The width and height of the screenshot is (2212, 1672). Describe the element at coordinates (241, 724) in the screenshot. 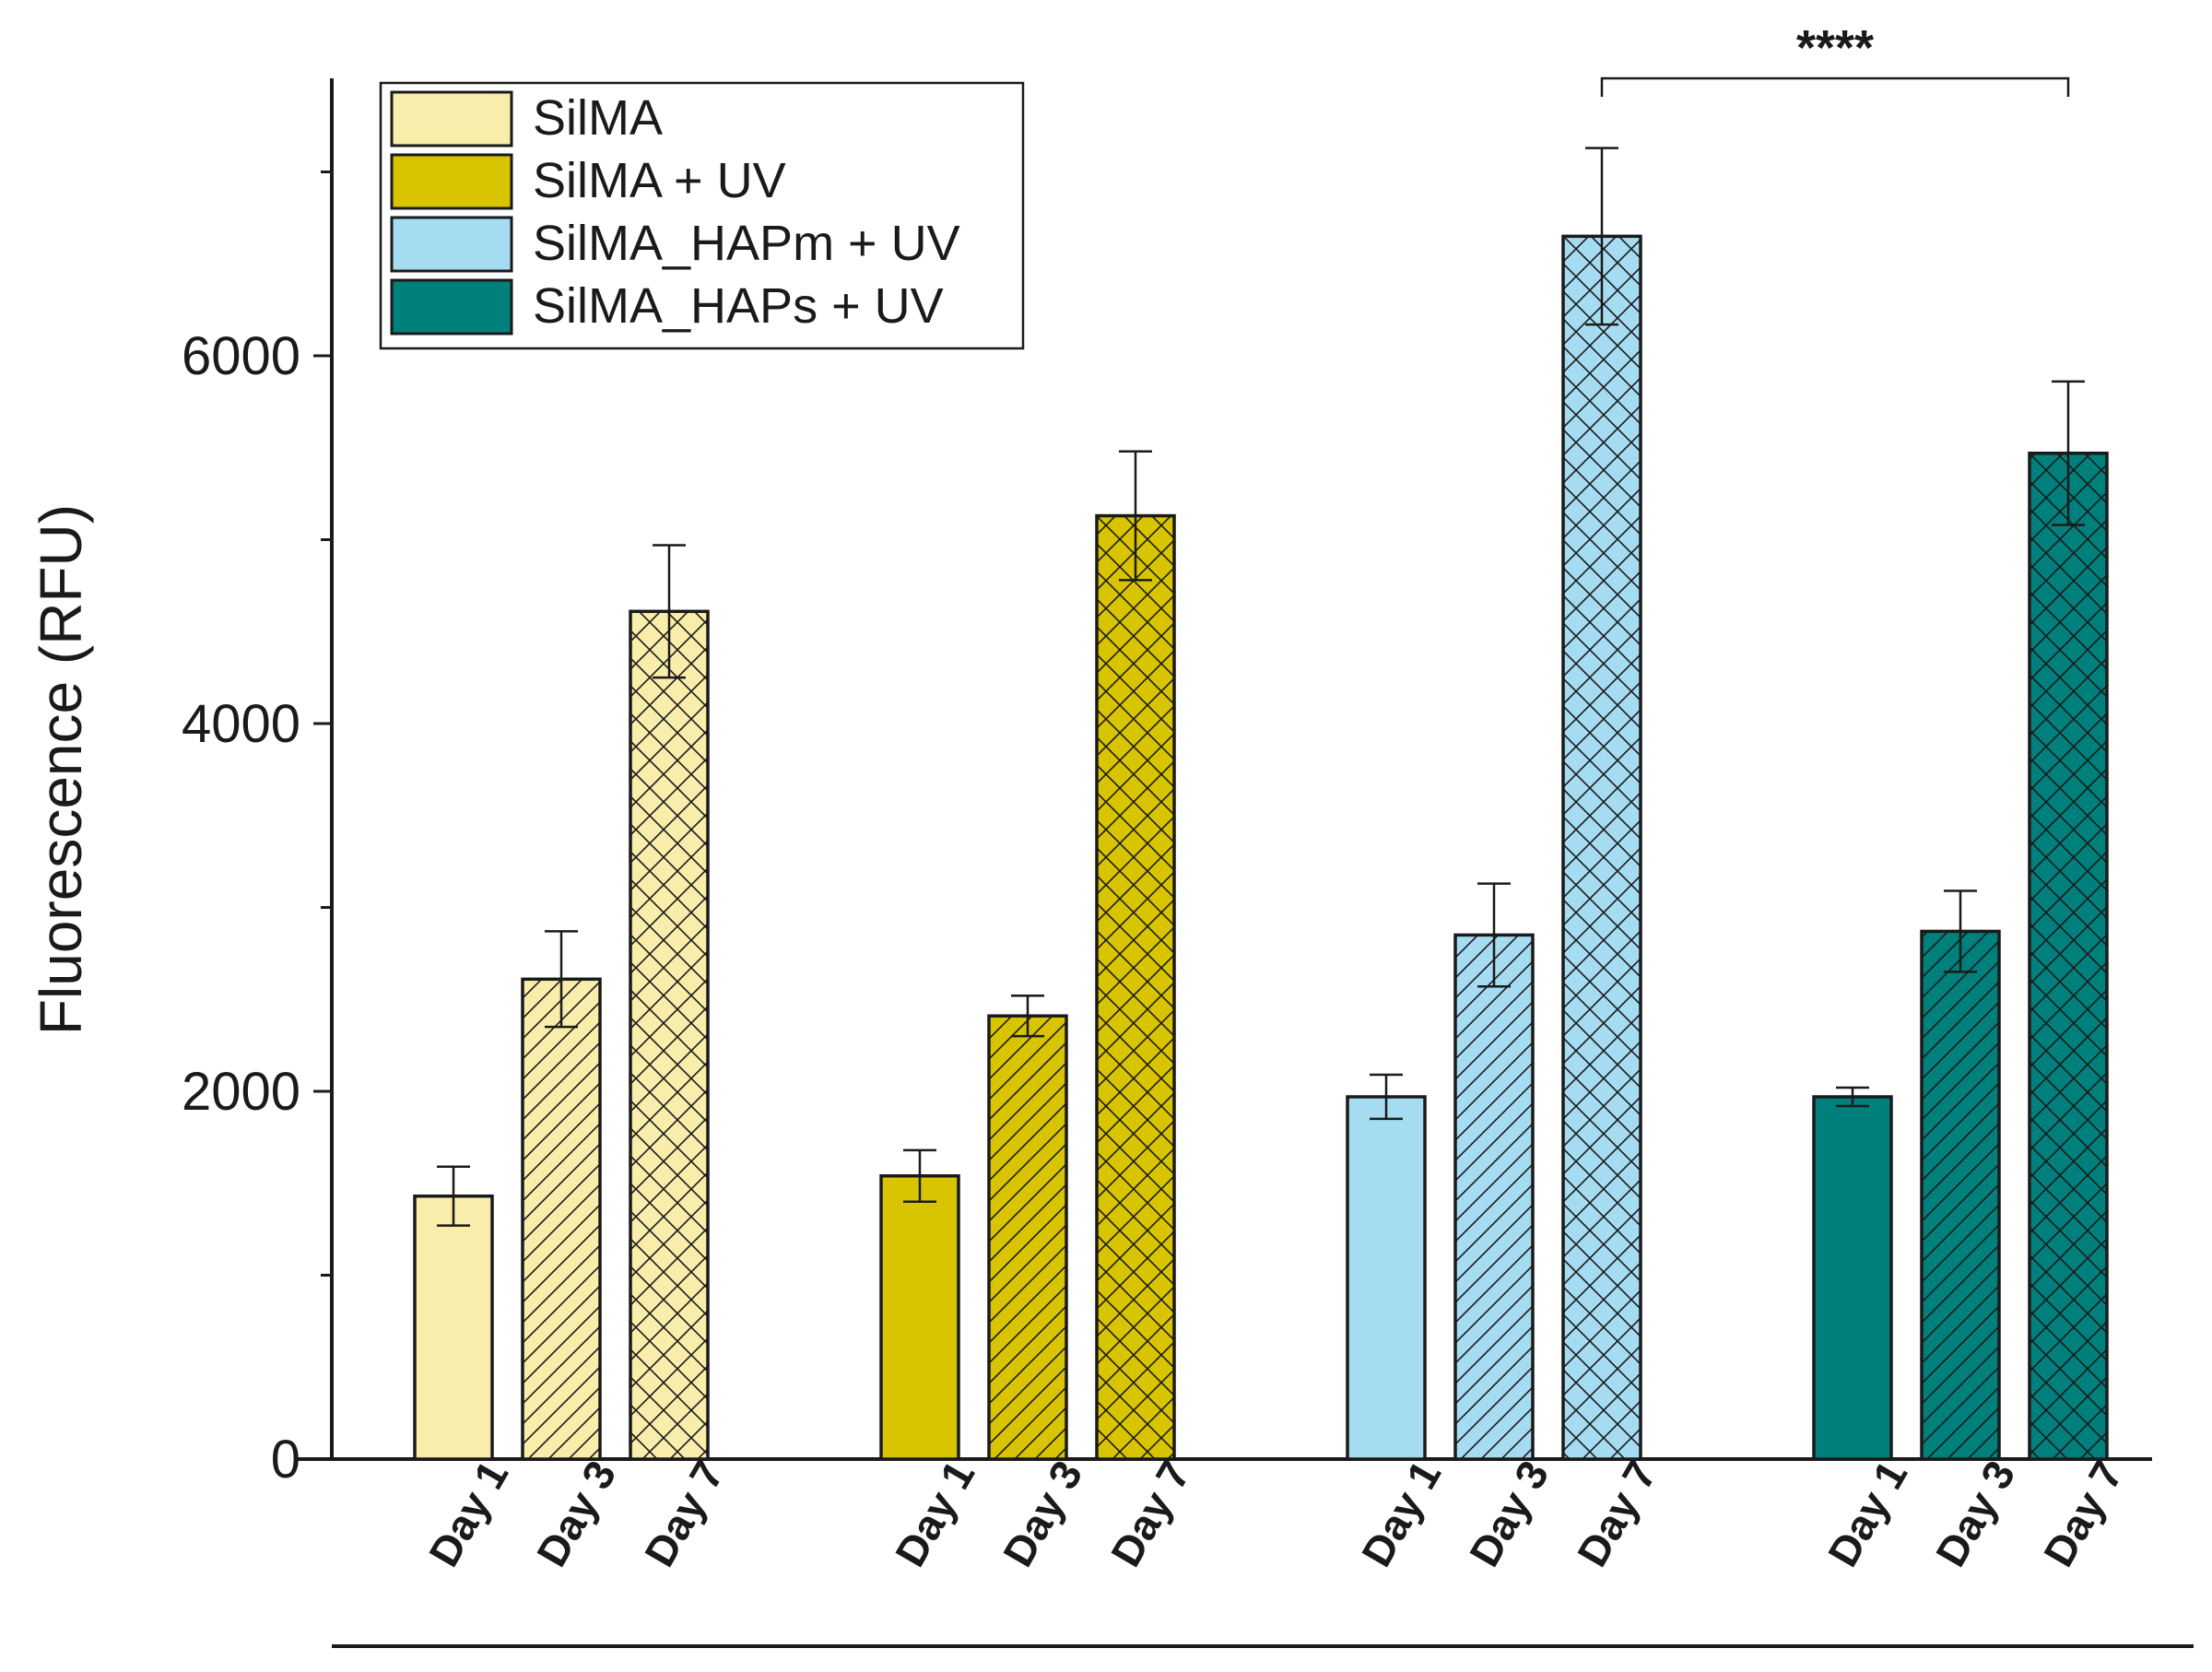

I see `y-tick-label: 4000` at that location.